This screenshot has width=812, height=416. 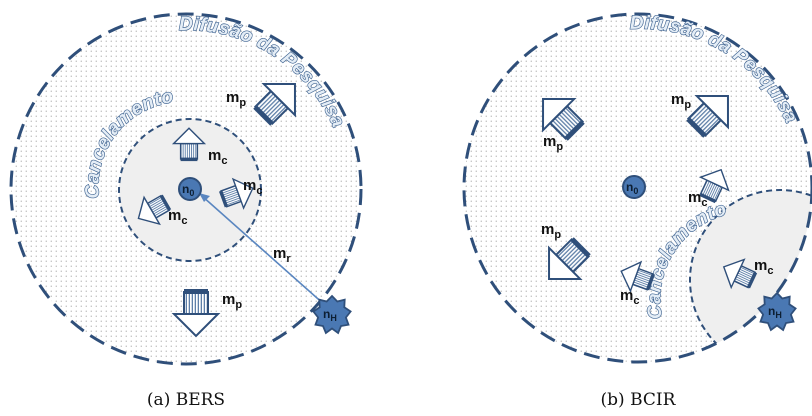 What do you see at coordinates (740, 274) in the screenshot?
I see `message-arrow-c-b3` at bounding box center [740, 274].